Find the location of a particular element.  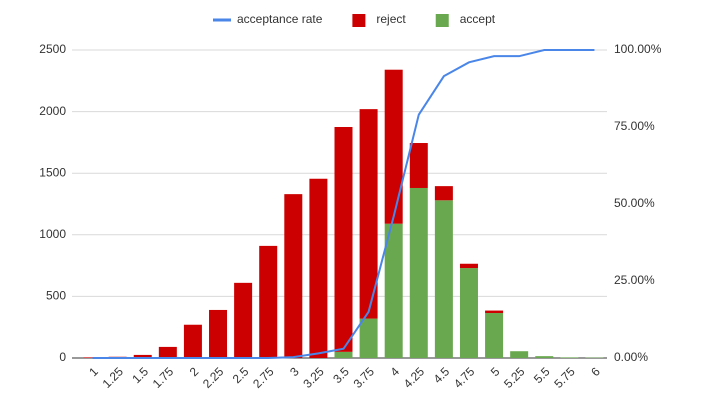

x-tick-label: 2.75 is located at coordinates (263, 377).